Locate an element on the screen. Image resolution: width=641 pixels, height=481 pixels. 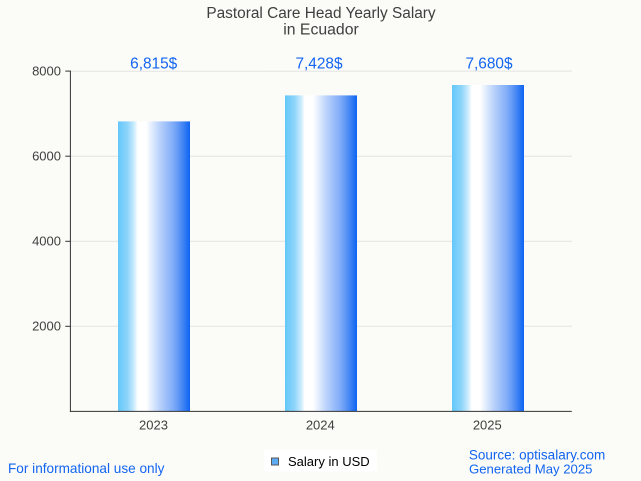
svg-text: 7,428$ is located at coordinates (319, 63).